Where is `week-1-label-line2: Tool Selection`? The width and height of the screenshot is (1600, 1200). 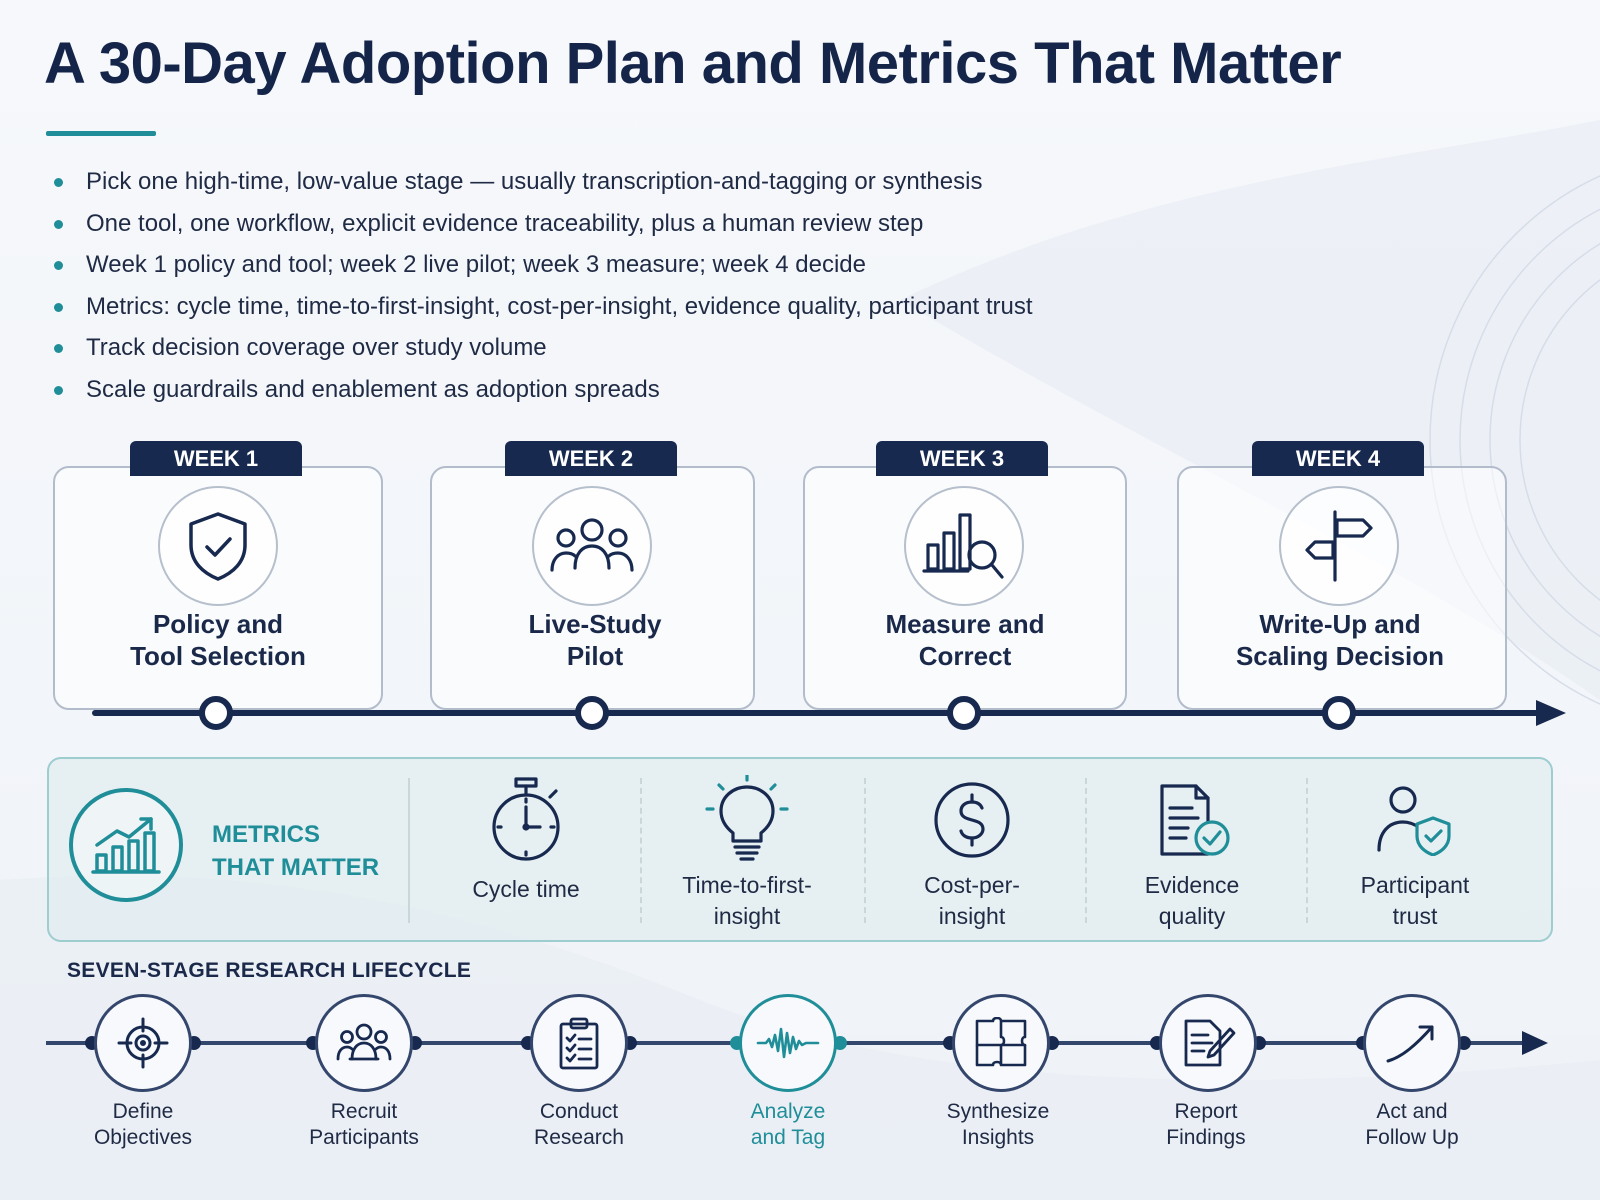 week-1-label-line2: Tool Selection is located at coordinates (218, 656).